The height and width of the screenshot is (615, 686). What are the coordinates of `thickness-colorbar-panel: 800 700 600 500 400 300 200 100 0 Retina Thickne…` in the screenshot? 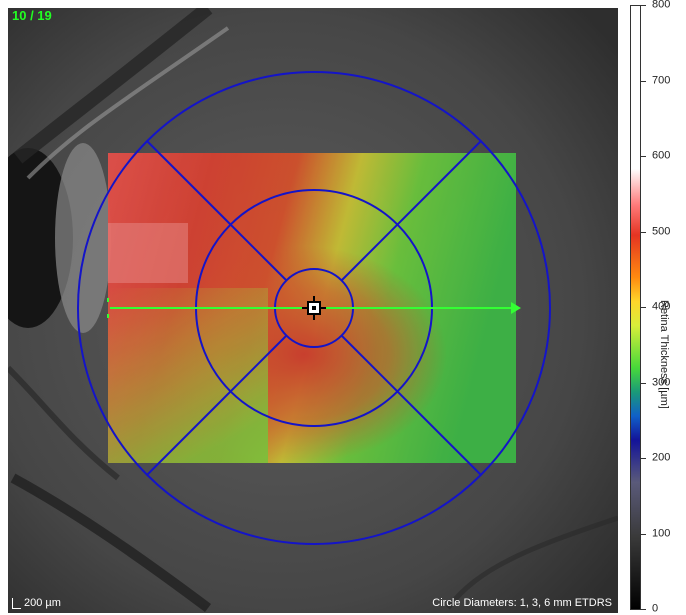 It's located at (652, 307).